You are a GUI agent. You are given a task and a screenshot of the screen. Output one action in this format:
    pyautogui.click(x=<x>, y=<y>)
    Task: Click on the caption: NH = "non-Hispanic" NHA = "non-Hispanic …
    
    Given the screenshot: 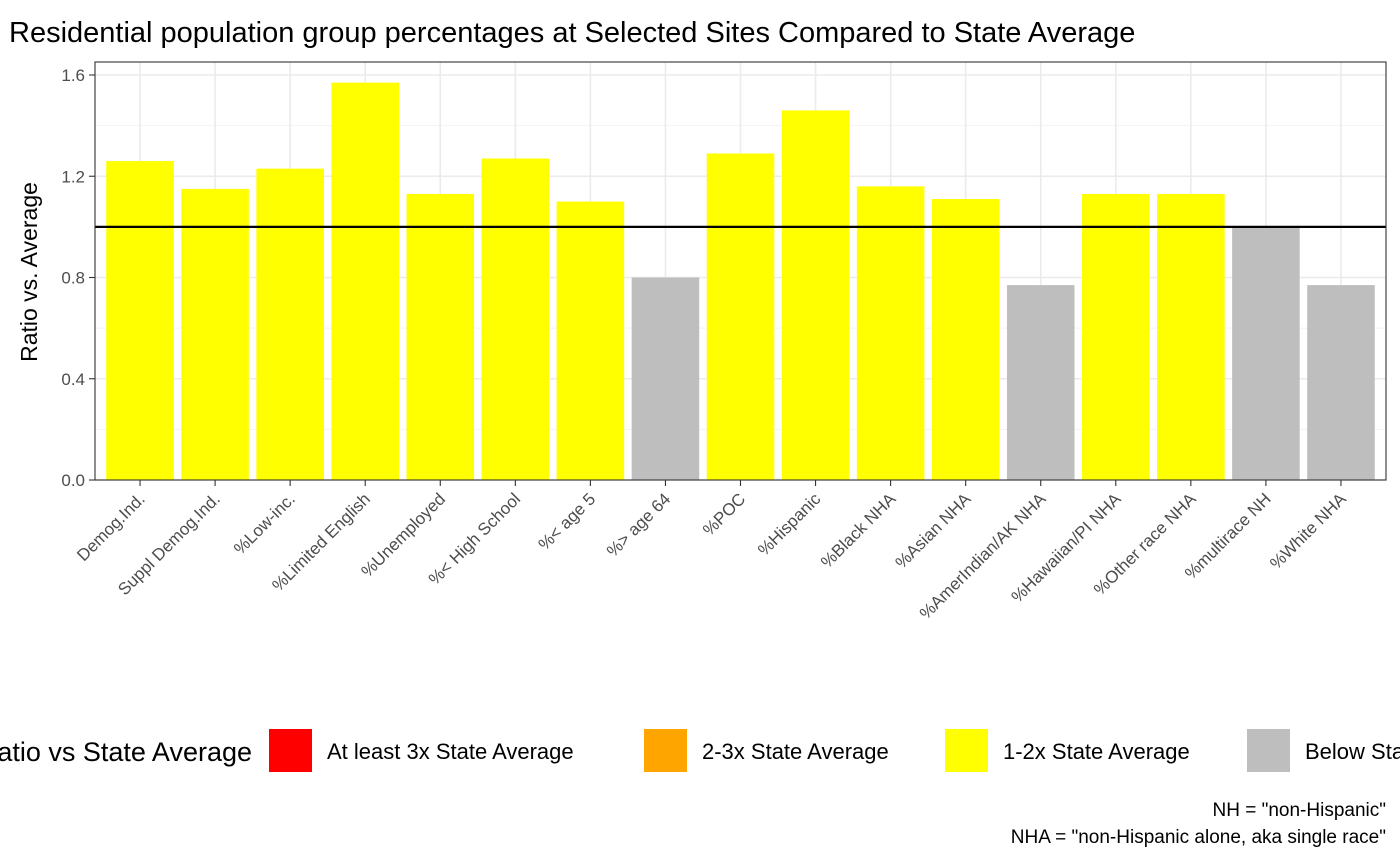 What is the action you would take?
    pyautogui.click(x=1198, y=824)
    